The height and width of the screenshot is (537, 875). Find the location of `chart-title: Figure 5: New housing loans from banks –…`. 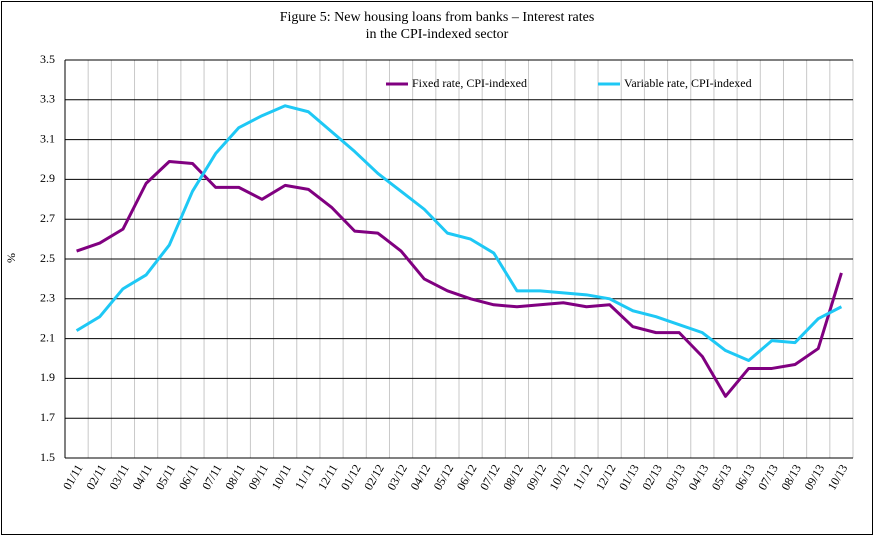

chart-title: Figure 5: New housing loans from banks –… is located at coordinates (437, 17).